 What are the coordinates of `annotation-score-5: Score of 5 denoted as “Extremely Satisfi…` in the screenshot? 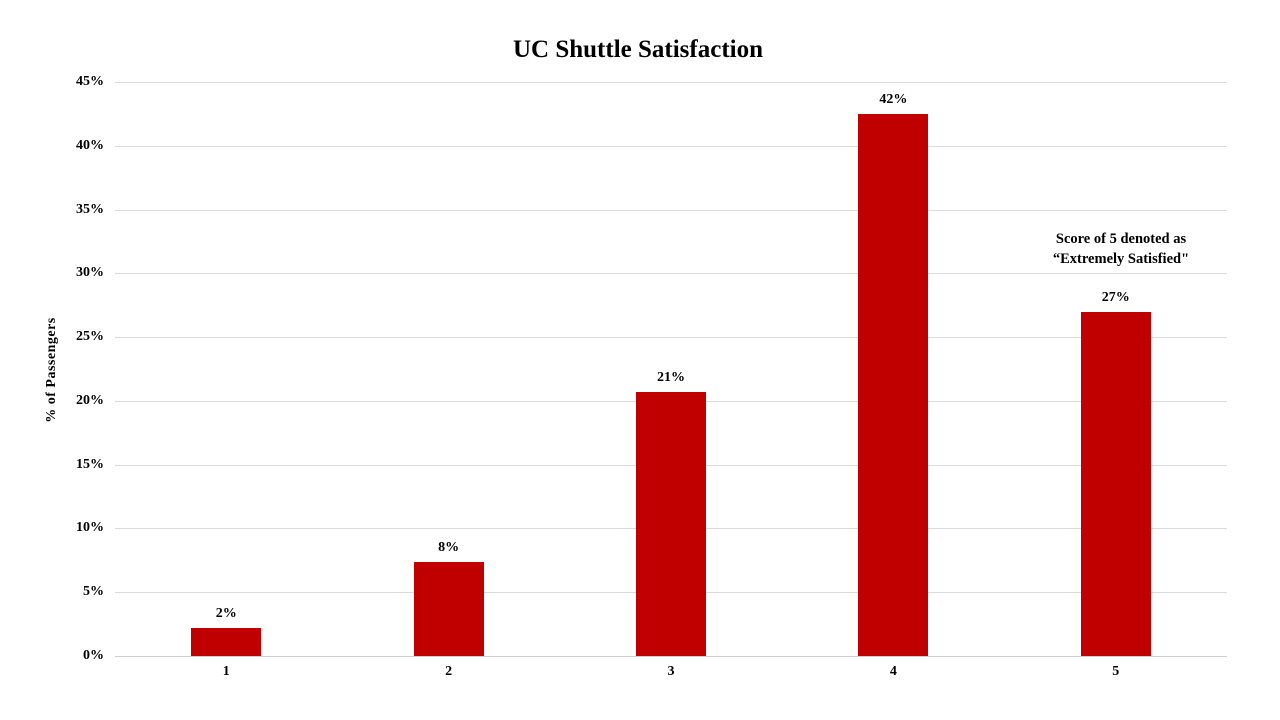 It's located at (1121, 249).